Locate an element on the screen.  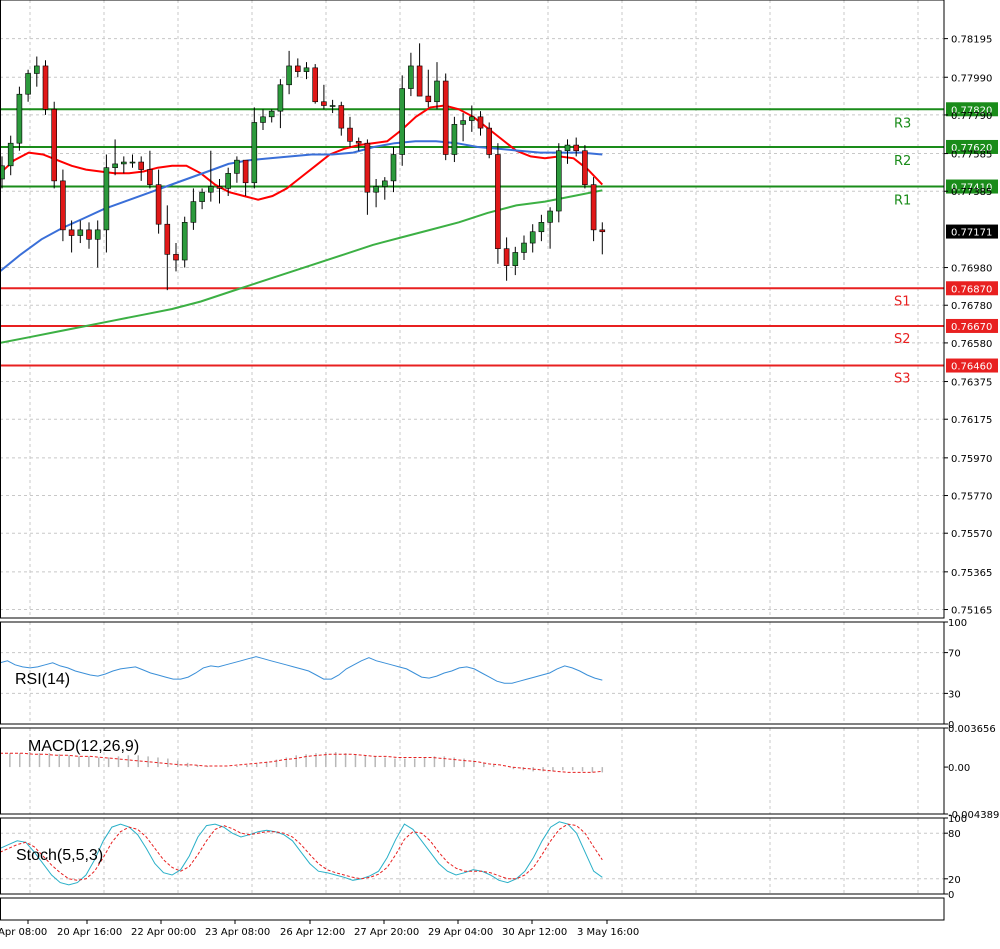
level-price-tag-text: 0.77820 is located at coordinates (971, 110).